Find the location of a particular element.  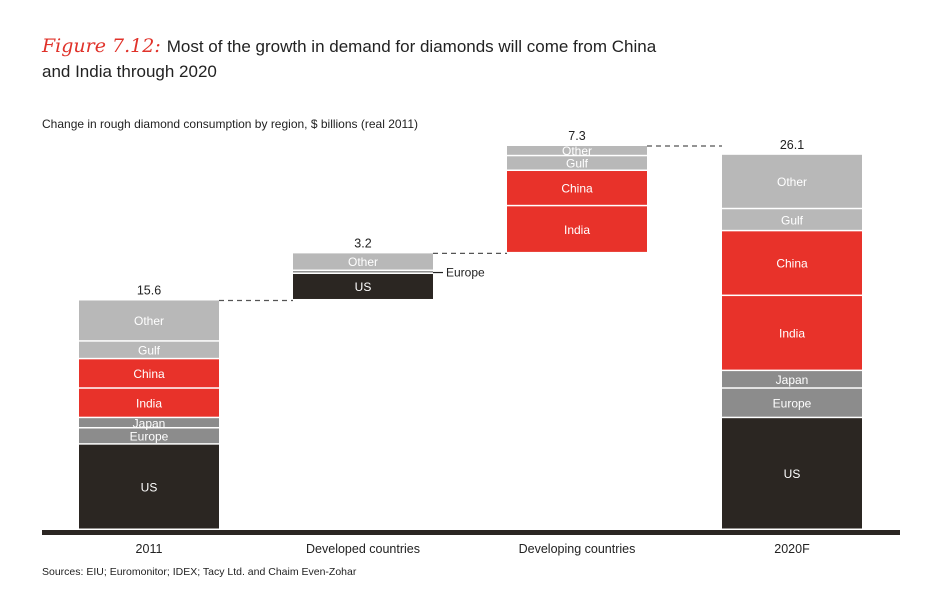

bar-developing-countries-china is located at coordinates (577, 188).